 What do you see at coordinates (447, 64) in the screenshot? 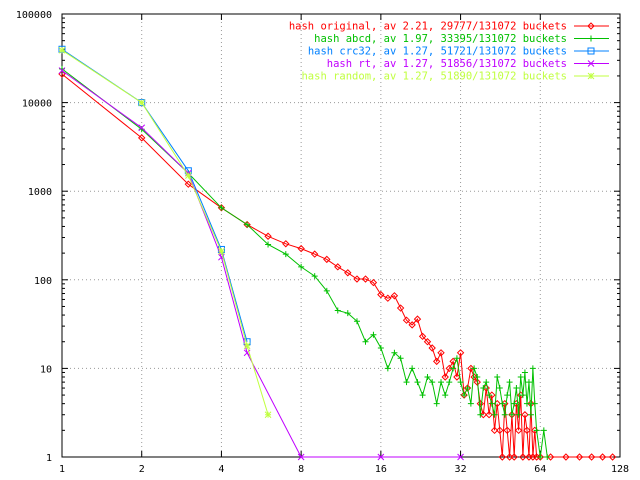
I see `legend-label: hash rt, av 1.27, 51856/131072 buckets` at bounding box center [447, 64].